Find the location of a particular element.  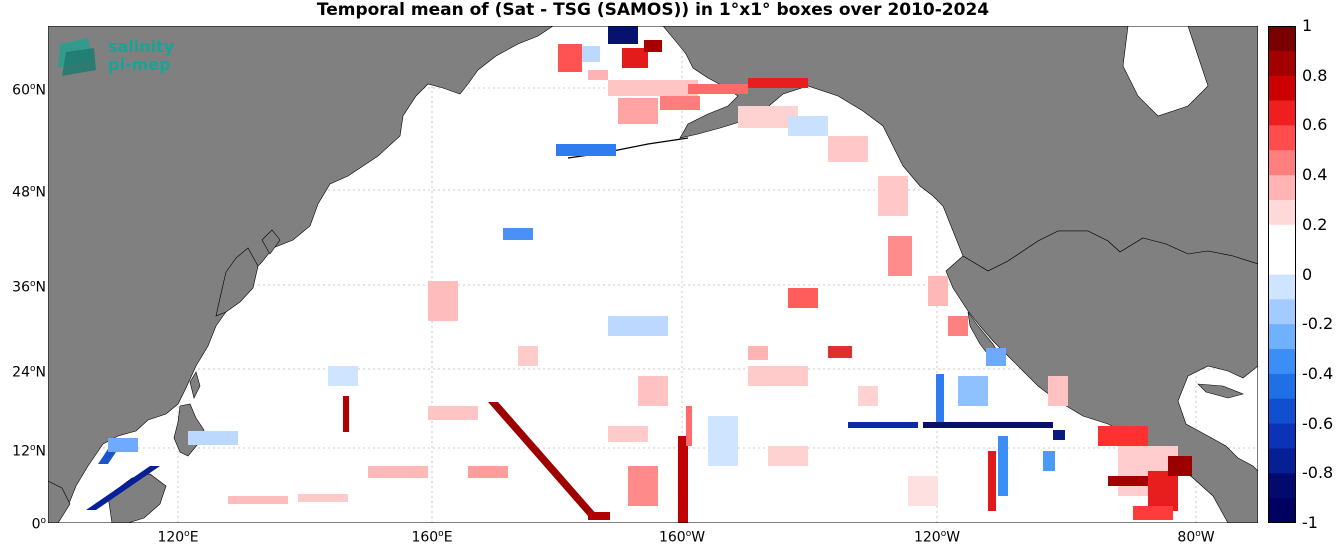

logo-emblem is located at coordinates (77, 57).